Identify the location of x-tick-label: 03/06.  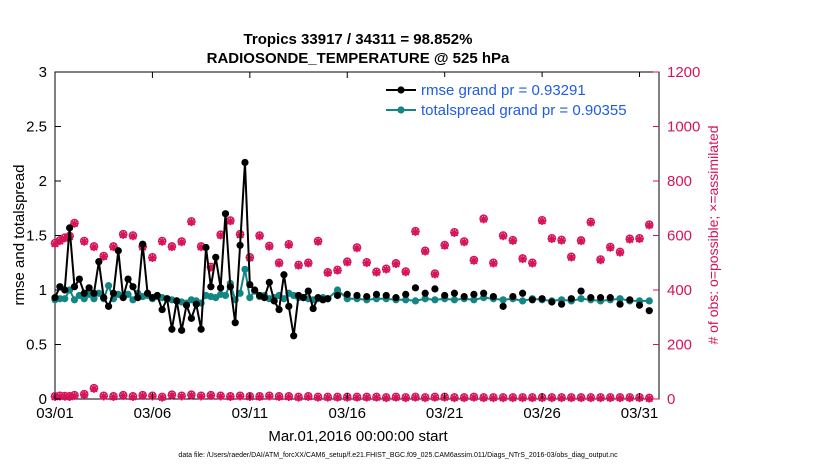
(153, 413).